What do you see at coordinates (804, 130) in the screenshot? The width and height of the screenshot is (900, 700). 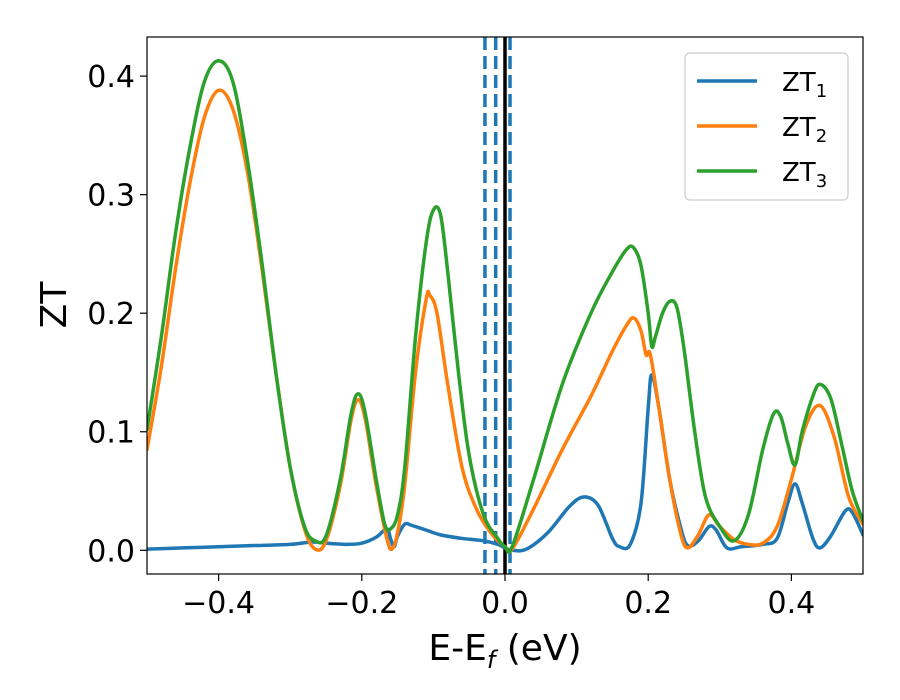 I see `legend-label-zt2: ZT2` at bounding box center [804, 130].